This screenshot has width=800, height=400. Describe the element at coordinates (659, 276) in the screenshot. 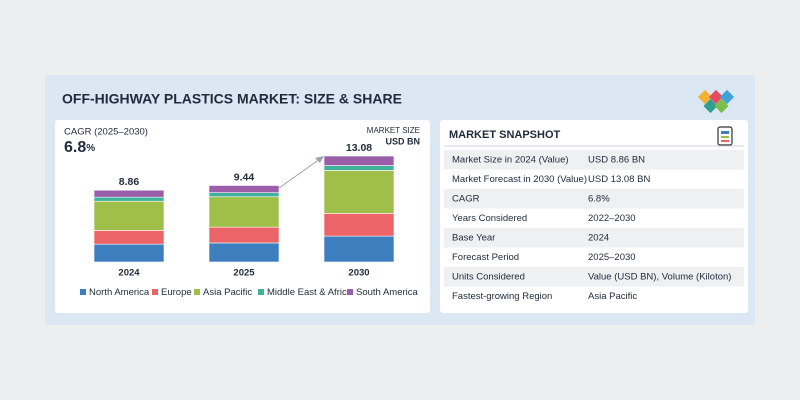

I see `row-value: Value (USD BN), Volume (Kiloton)` at that location.